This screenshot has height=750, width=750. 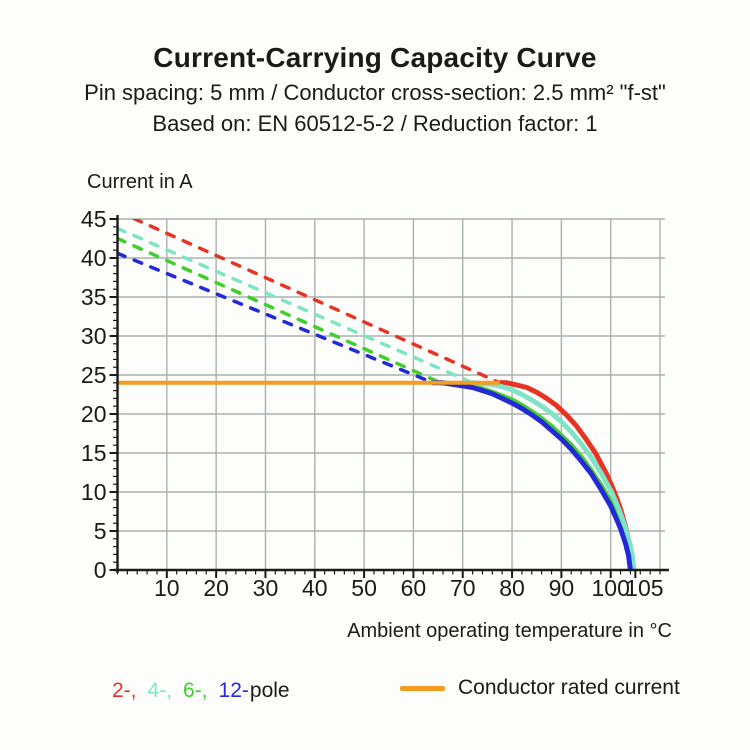 I want to click on dashed-line-2-pole, so click(x=316, y=302).